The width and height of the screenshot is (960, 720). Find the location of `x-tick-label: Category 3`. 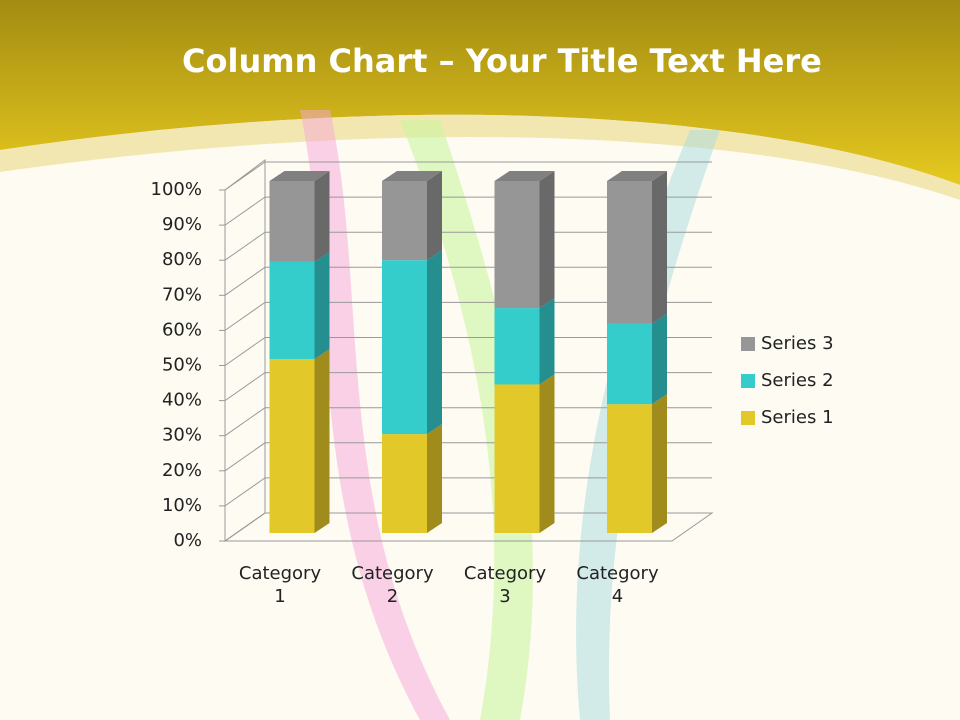

x-tick-label: Category 3 is located at coordinates (505, 585).